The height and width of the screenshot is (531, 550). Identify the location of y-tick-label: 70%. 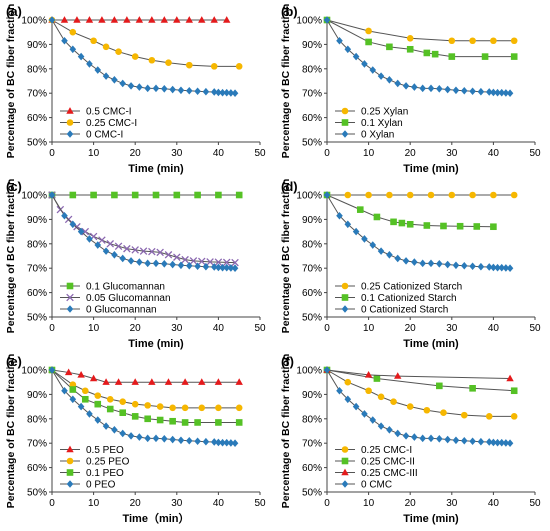
(312, 444).